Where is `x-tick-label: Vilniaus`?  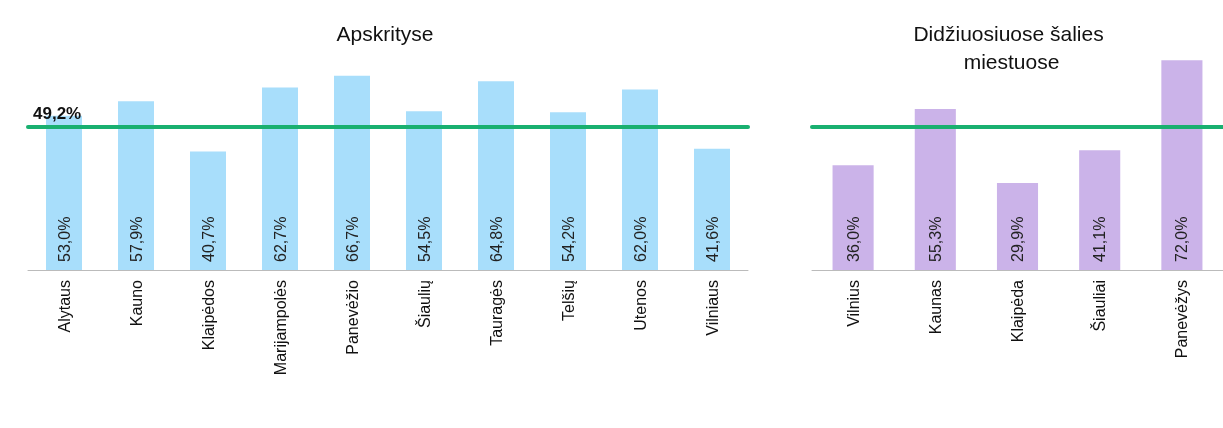
x-tick-label: Vilniaus is located at coordinates (712, 308).